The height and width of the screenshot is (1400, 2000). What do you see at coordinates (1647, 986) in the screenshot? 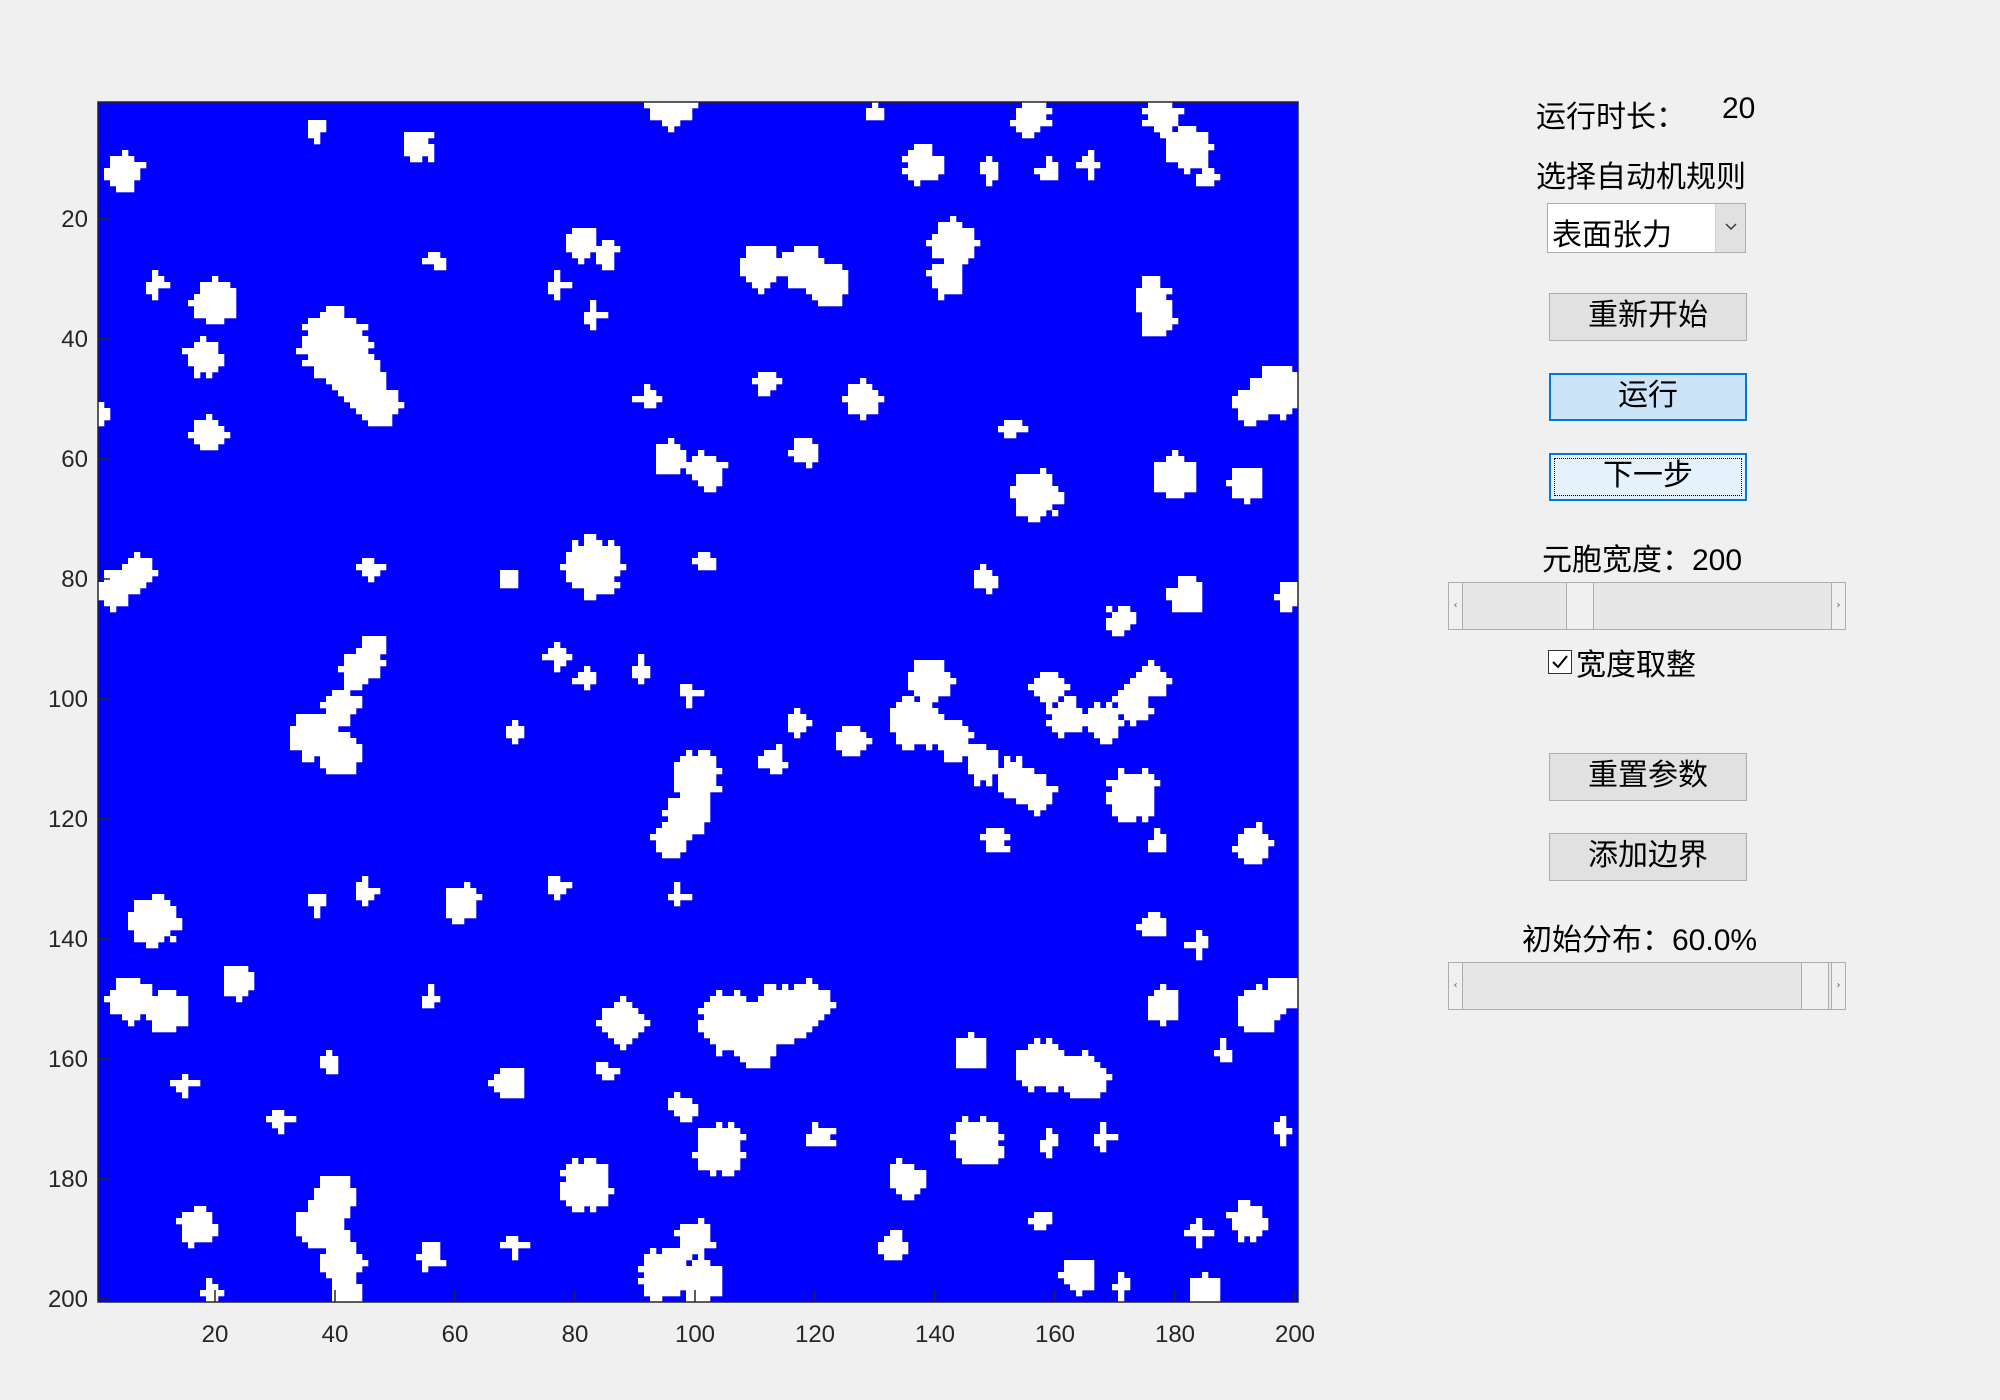
I see `initial-distribution-slider: ‹ ›` at bounding box center [1647, 986].